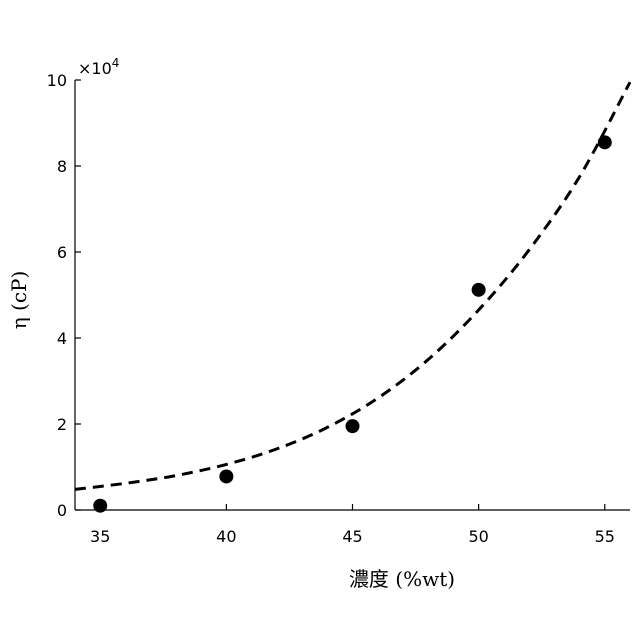  What do you see at coordinates (64, 295) in the screenshot?
I see `y-axis-ticks: 0 2 4 6 8 10` at bounding box center [64, 295].